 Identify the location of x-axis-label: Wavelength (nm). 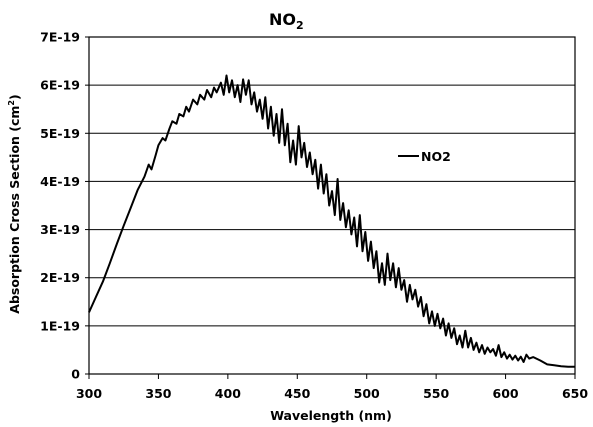
(331, 415).